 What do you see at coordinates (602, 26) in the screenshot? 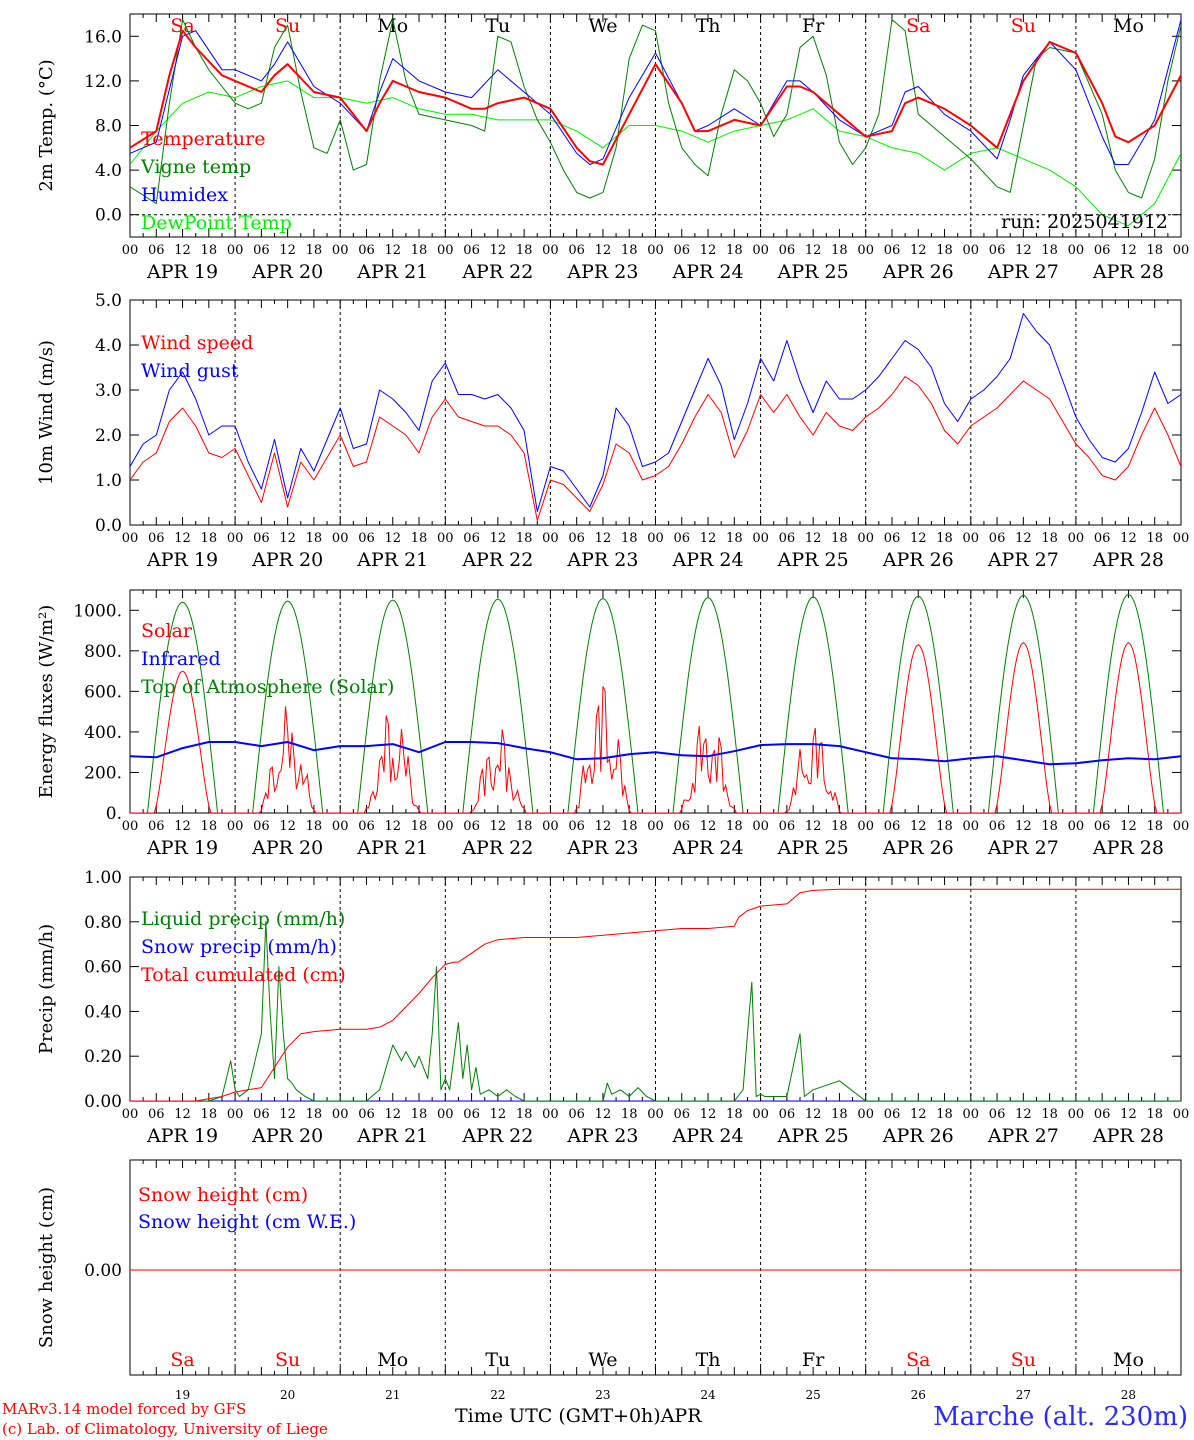
I see `temp-weekday-label: We` at bounding box center [602, 26].